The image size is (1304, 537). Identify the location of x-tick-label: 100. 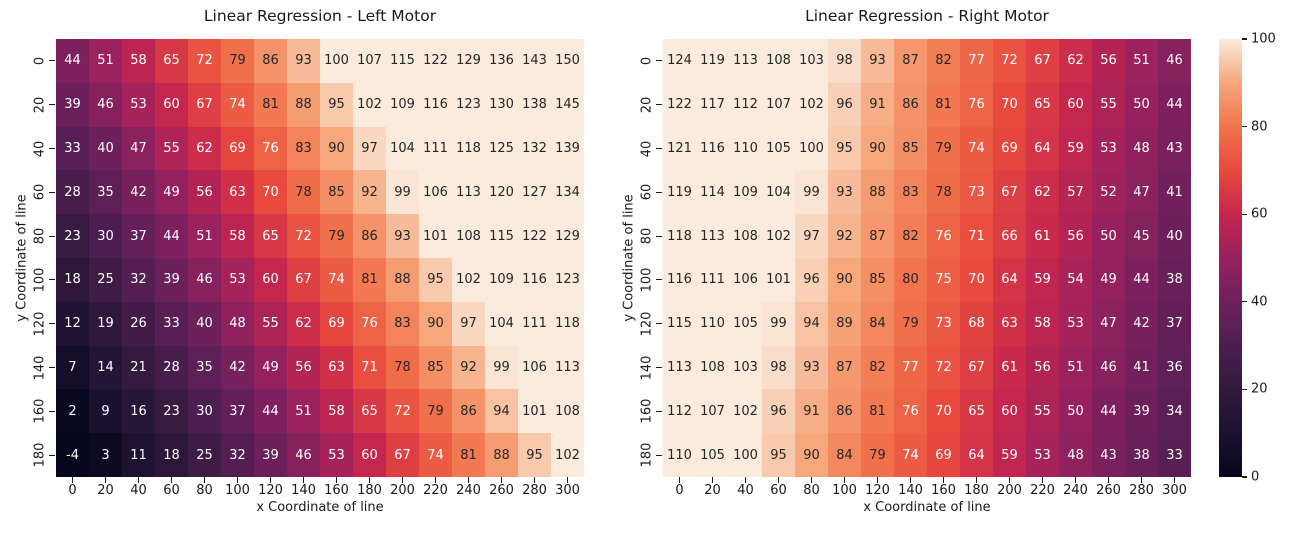
(237, 490).